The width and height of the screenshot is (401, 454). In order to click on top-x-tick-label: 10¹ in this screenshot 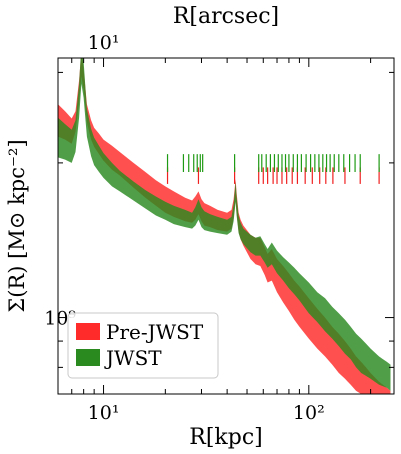, I will do `click(104, 43)`.